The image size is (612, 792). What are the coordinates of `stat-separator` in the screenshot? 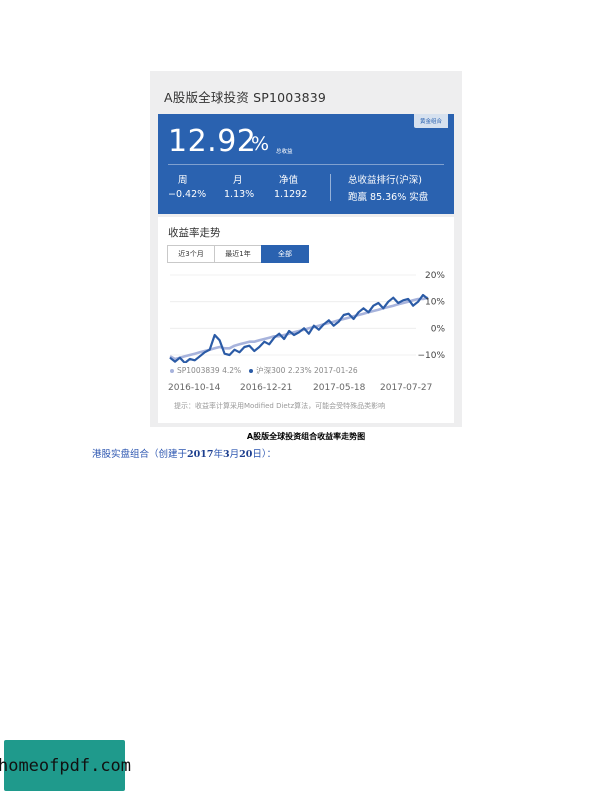 It's located at (330, 187).